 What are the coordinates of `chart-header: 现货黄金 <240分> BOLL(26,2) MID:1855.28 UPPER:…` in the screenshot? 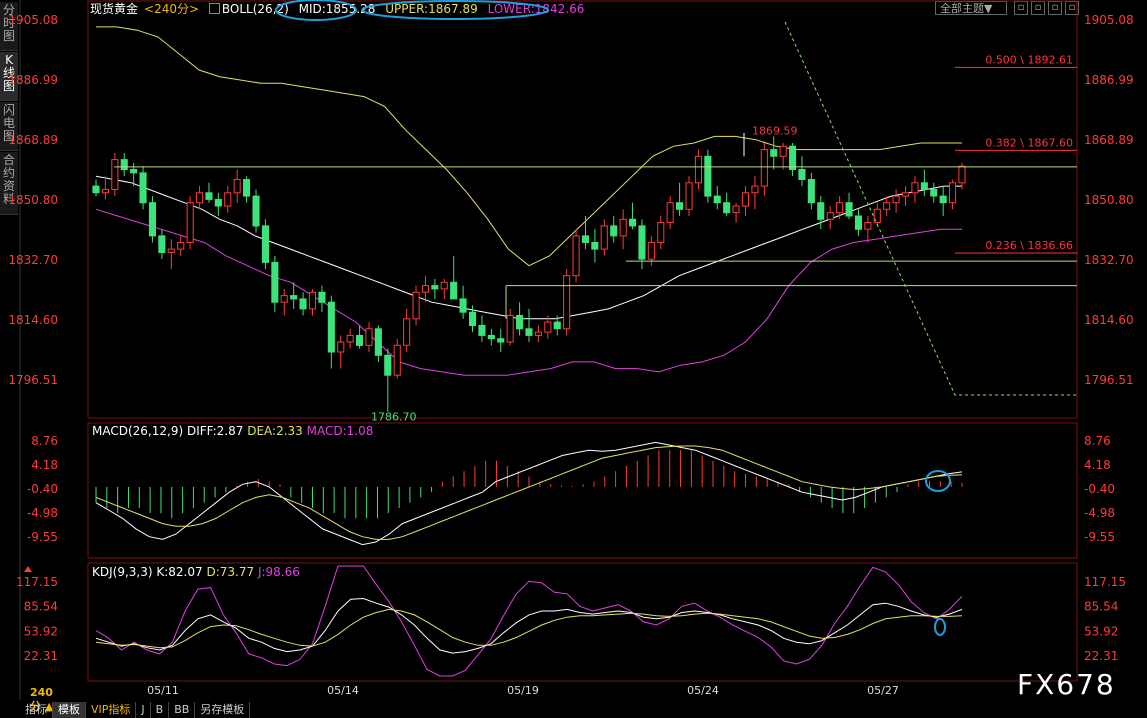 It's located at (340, 9).